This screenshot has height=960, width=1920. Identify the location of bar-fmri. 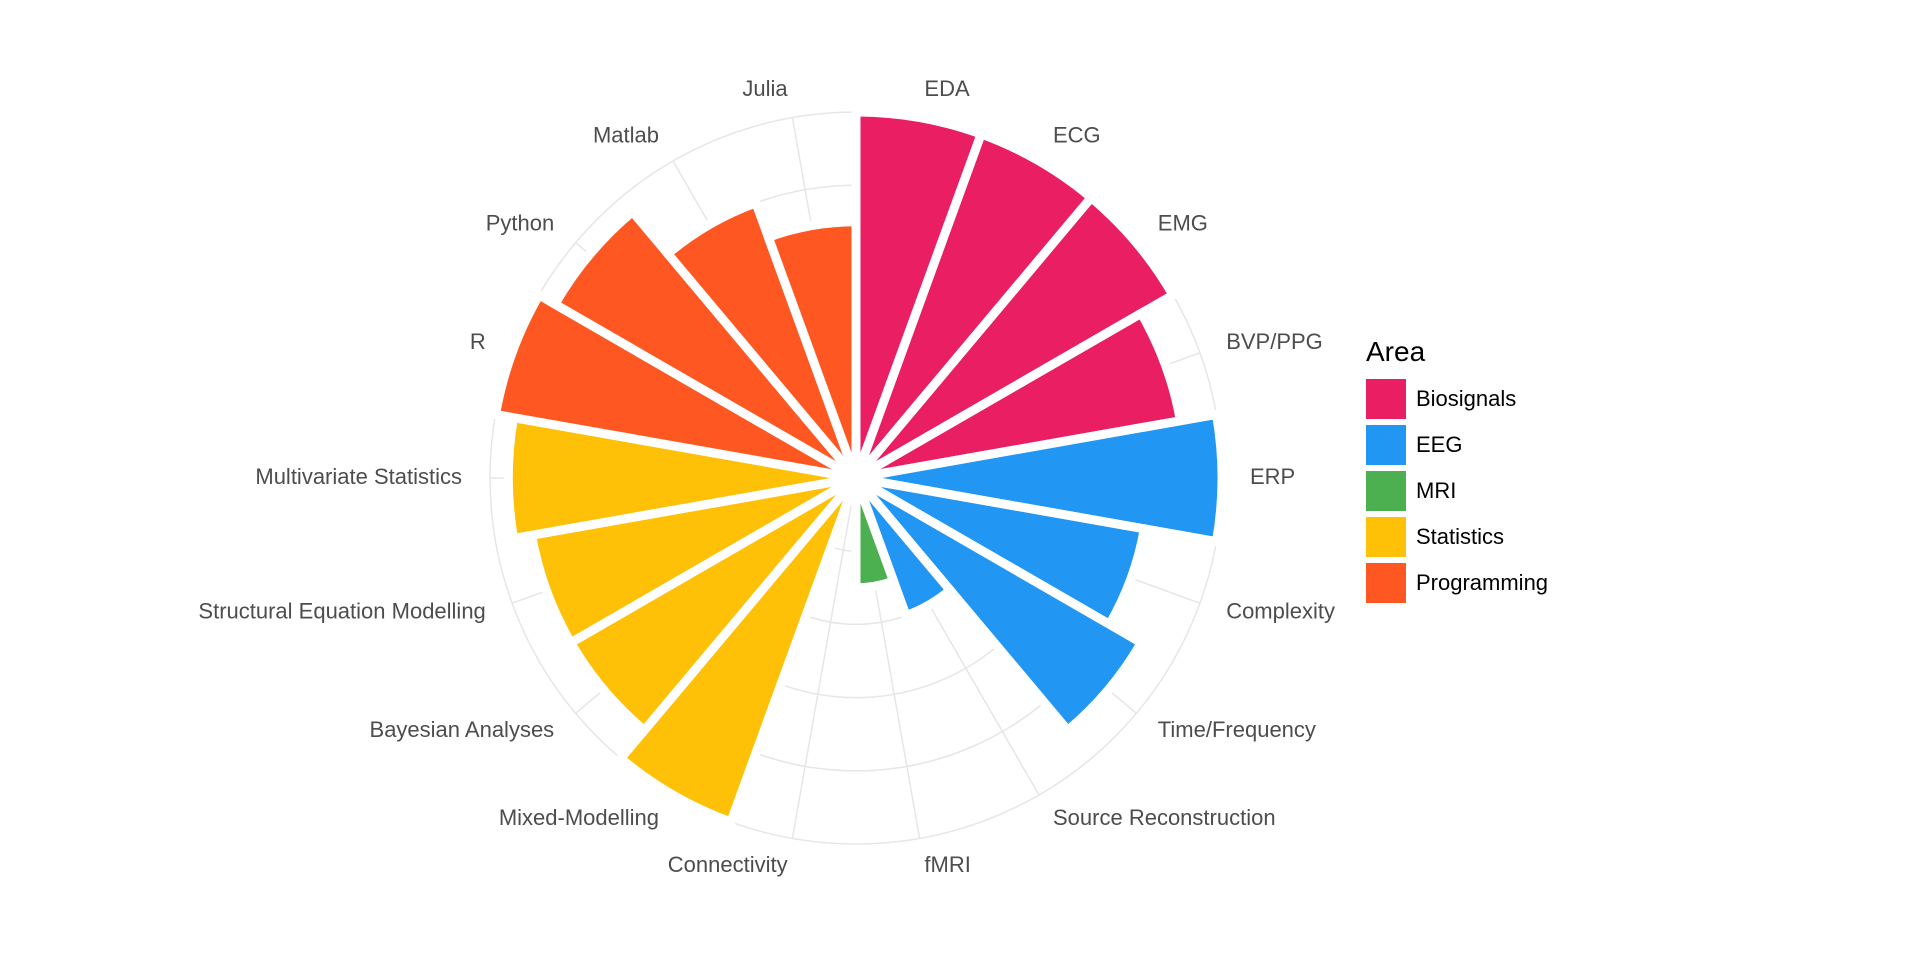
(875, 534).